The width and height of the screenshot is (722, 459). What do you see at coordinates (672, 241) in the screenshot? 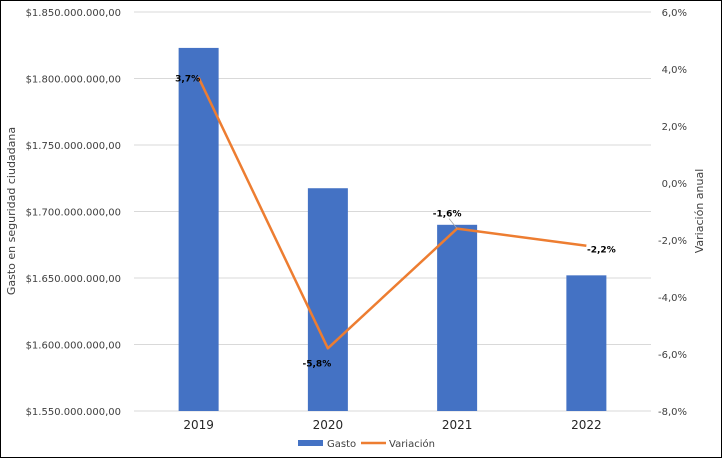
I see `y2-tick-label: -2,0%` at bounding box center [672, 241].